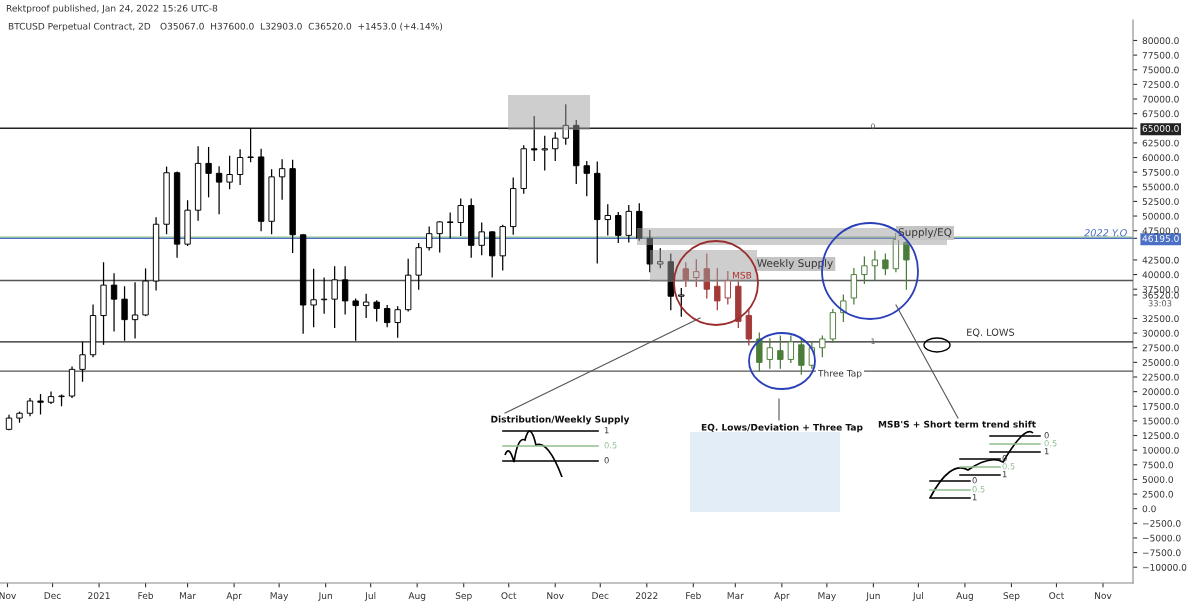 The image size is (1200, 616). Describe the element at coordinates (1158, 465) in the screenshot. I see `y-tick-label: 7500.0` at that location.